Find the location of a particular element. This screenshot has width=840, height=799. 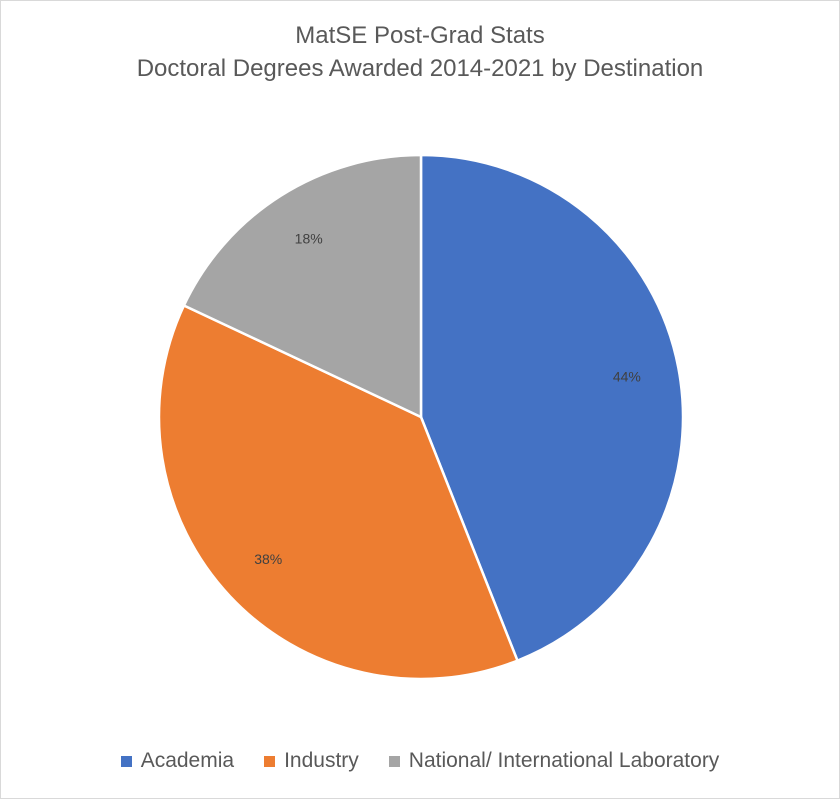

data-label-academia: 44% is located at coordinates (627, 376).